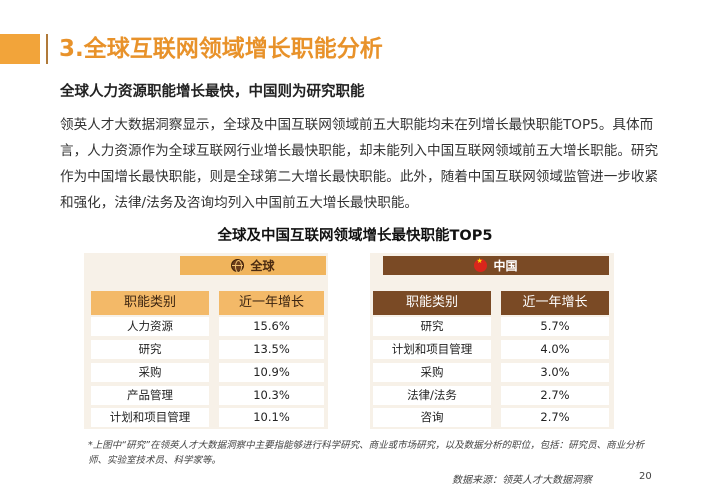 The width and height of the screenshot is (710, 501). What do you see at coordinates (432, 417) in the screenshot?
I see `china-row-5-function: 咨询` at bounding box center [432, 417].